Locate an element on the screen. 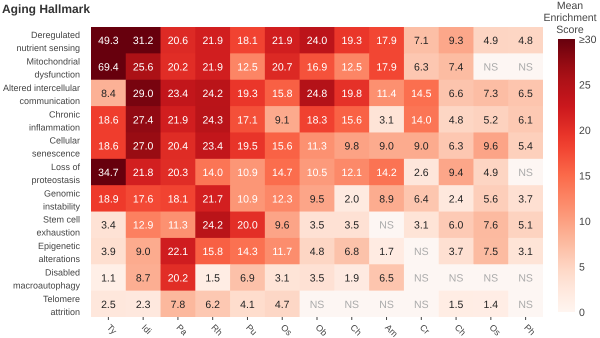 The height and width of the screenshot is (338, 600). data-label: 8.4 is located at coordinates (108, 94).